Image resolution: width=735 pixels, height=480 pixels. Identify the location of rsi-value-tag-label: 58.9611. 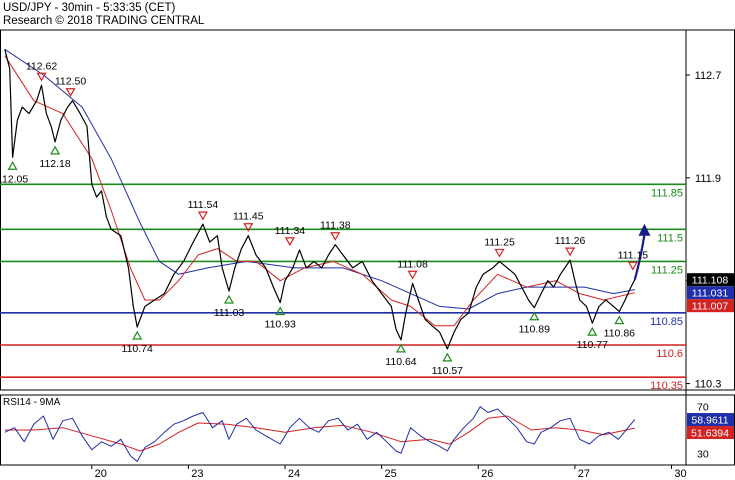
(709, 421).